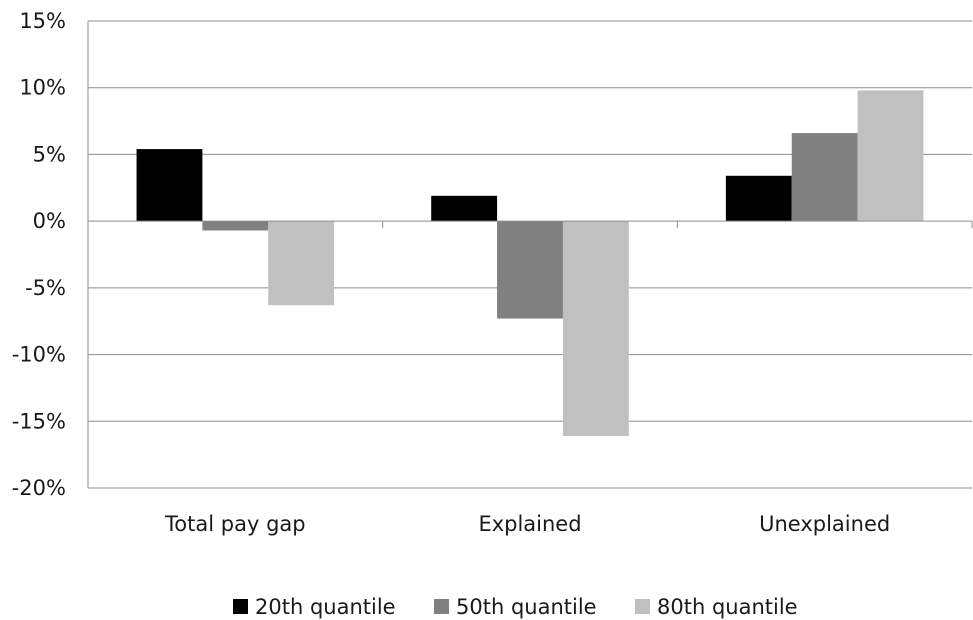 The width and height of the screenshot is (973, 620). I want to click on x-tick-label: Unexplained, so click(824, 524).